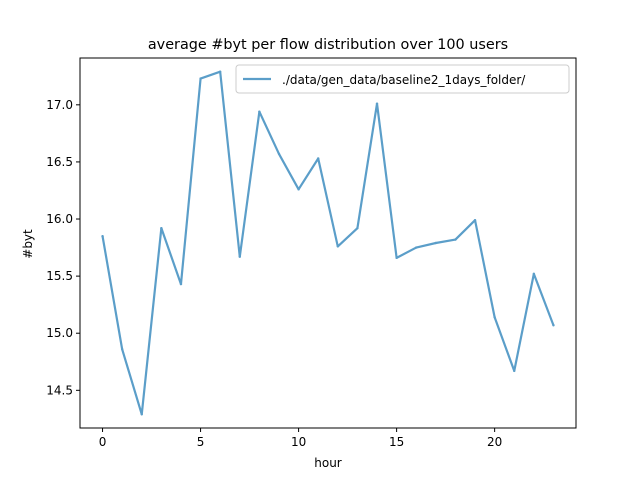 This screenshot has height=484, width=640. I want to click on x-tick-label: 20, so click(494, 442).